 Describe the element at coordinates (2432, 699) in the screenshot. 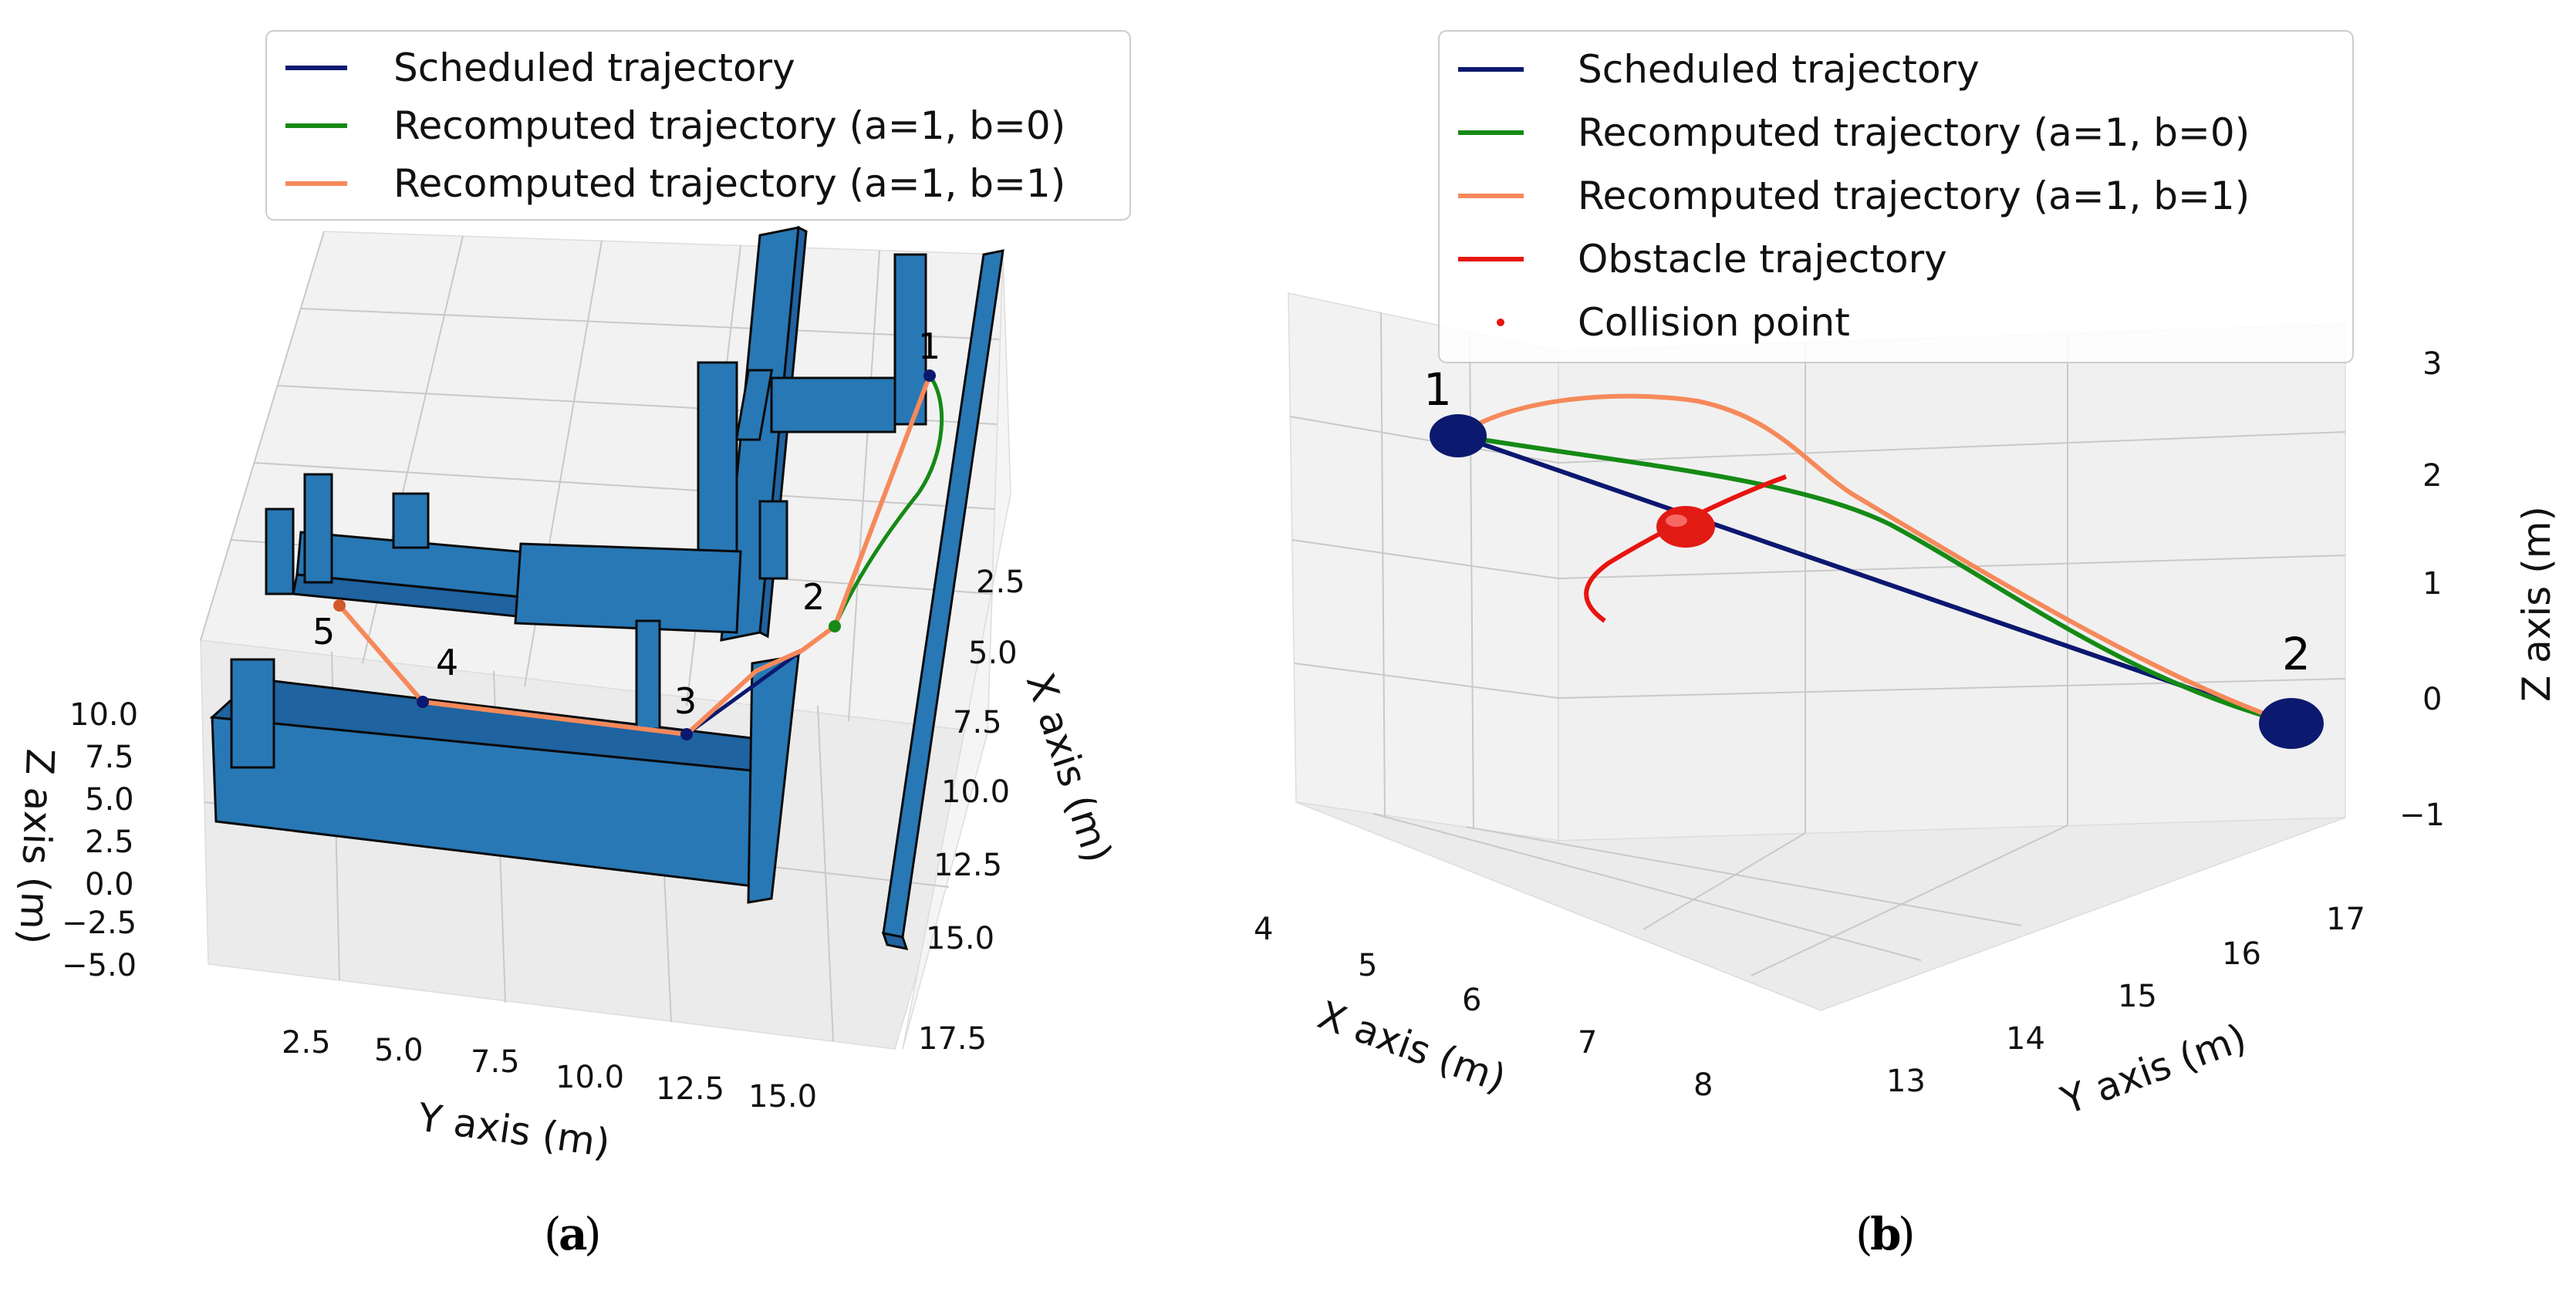

I see `b-ztick: 0` at that location.